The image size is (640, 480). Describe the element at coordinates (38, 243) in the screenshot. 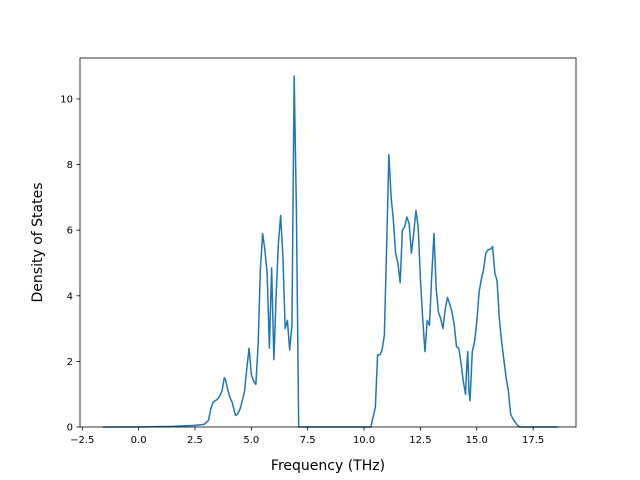

I see `y-axis-label: Density of States` at that location.